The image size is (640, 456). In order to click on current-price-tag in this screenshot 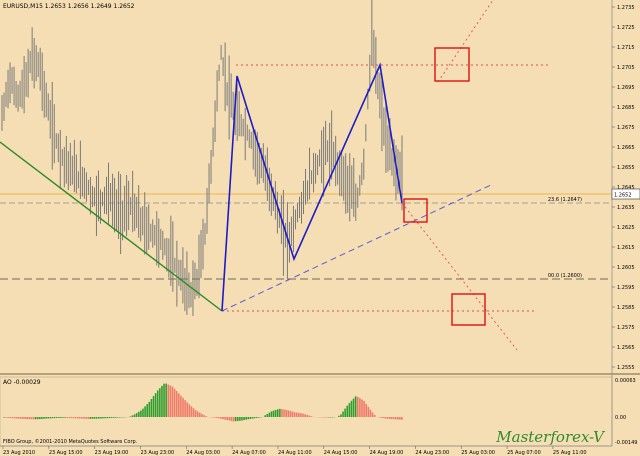, I will do `click(625, 194)`.